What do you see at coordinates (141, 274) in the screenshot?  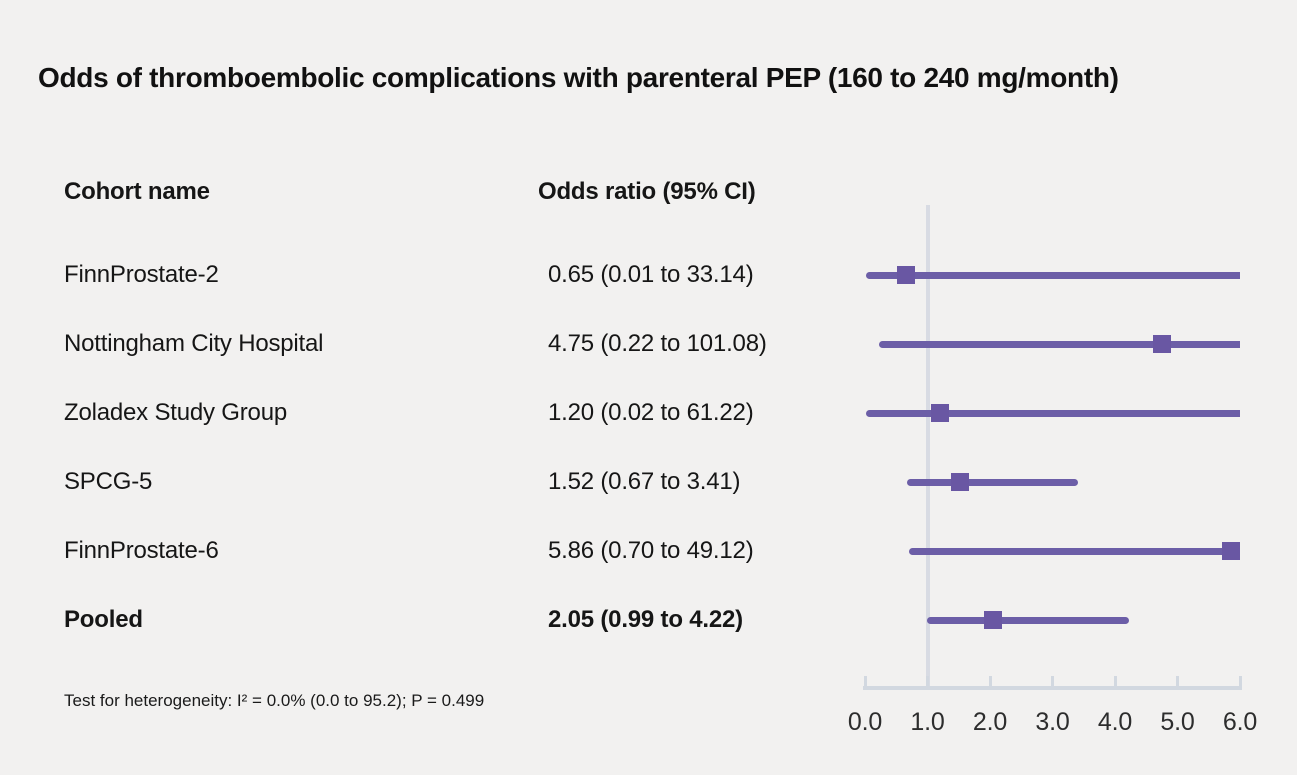 I see `cohort-name: FinnProstate-2` at bounding box center [141, 274].